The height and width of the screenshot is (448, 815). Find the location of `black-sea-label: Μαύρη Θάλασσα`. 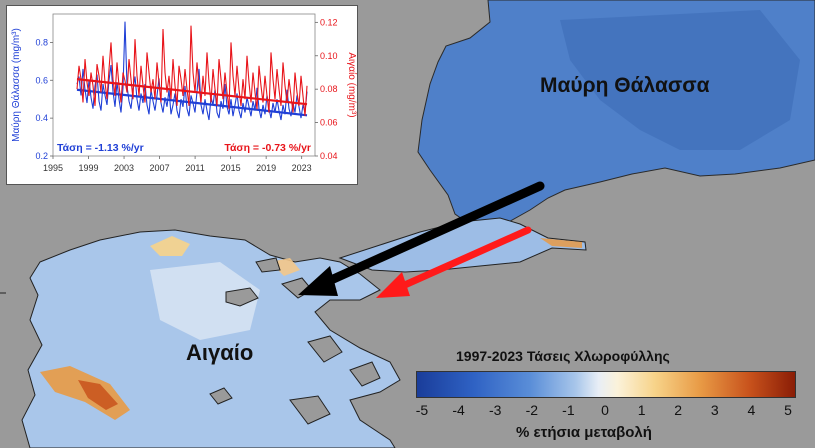

black-sea-label: Μαύρη Θάλασσα is located at coordinates (625, 85).